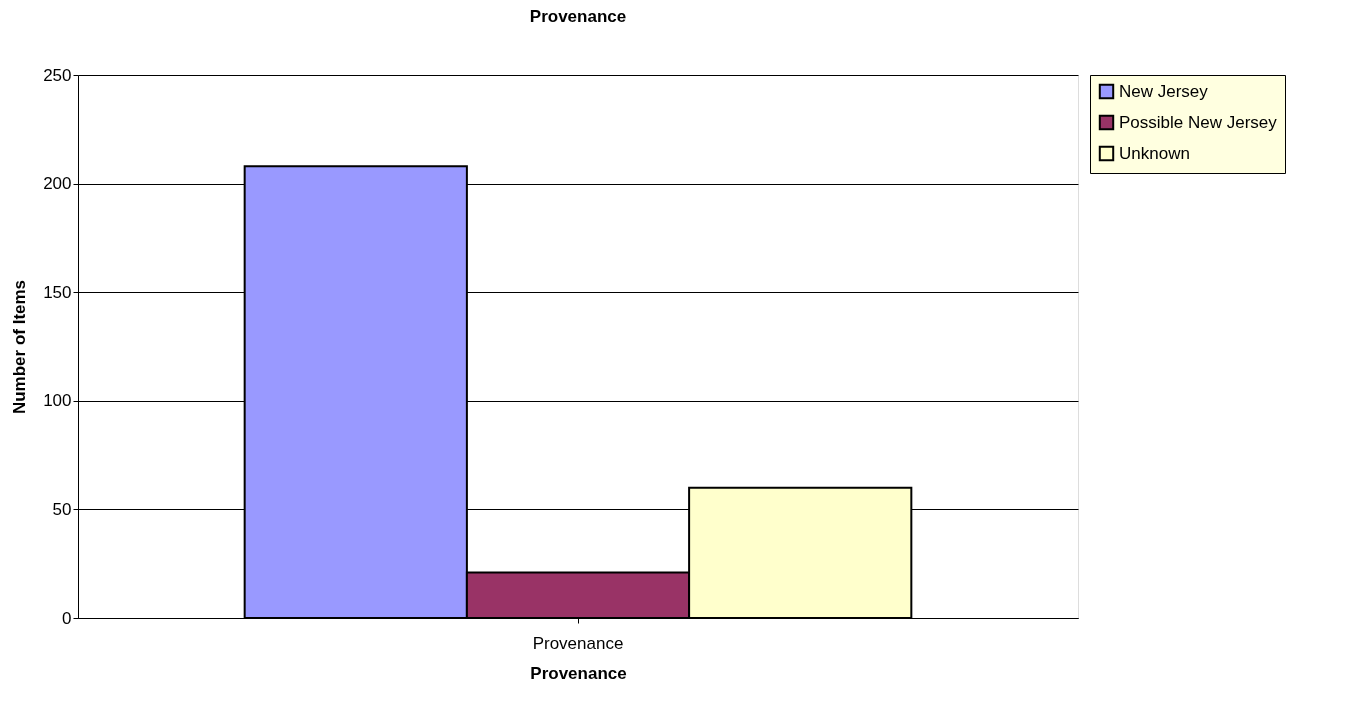  What do you see at coordinates (20, 347) in the screenshot?
I see `y-axis-title: Number of Items` at bounding box center [20, 347].